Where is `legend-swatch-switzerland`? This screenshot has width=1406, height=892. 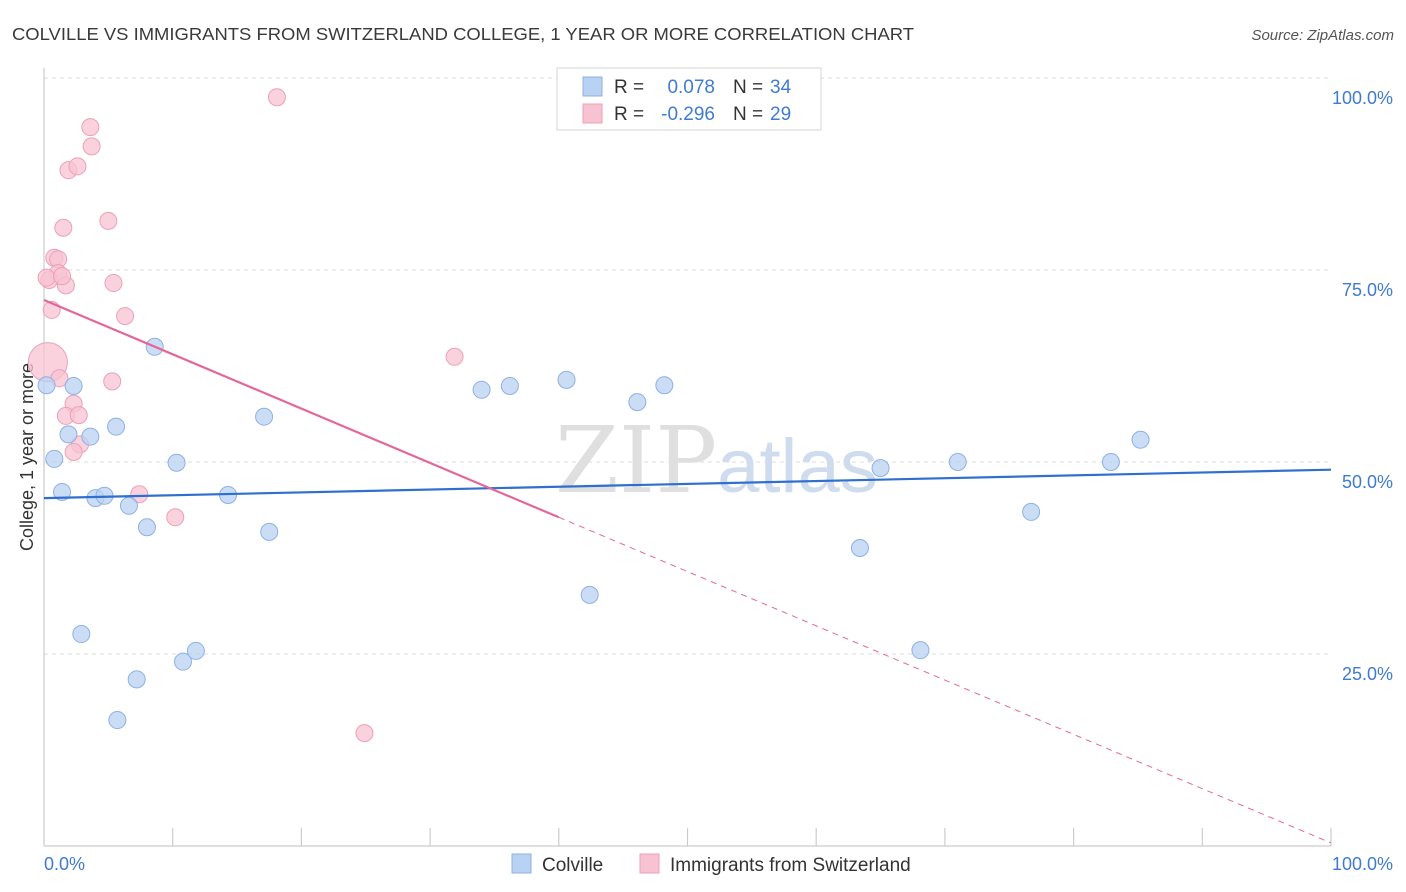
legend-swatch-switzerland is located at coordinates (649, 863).